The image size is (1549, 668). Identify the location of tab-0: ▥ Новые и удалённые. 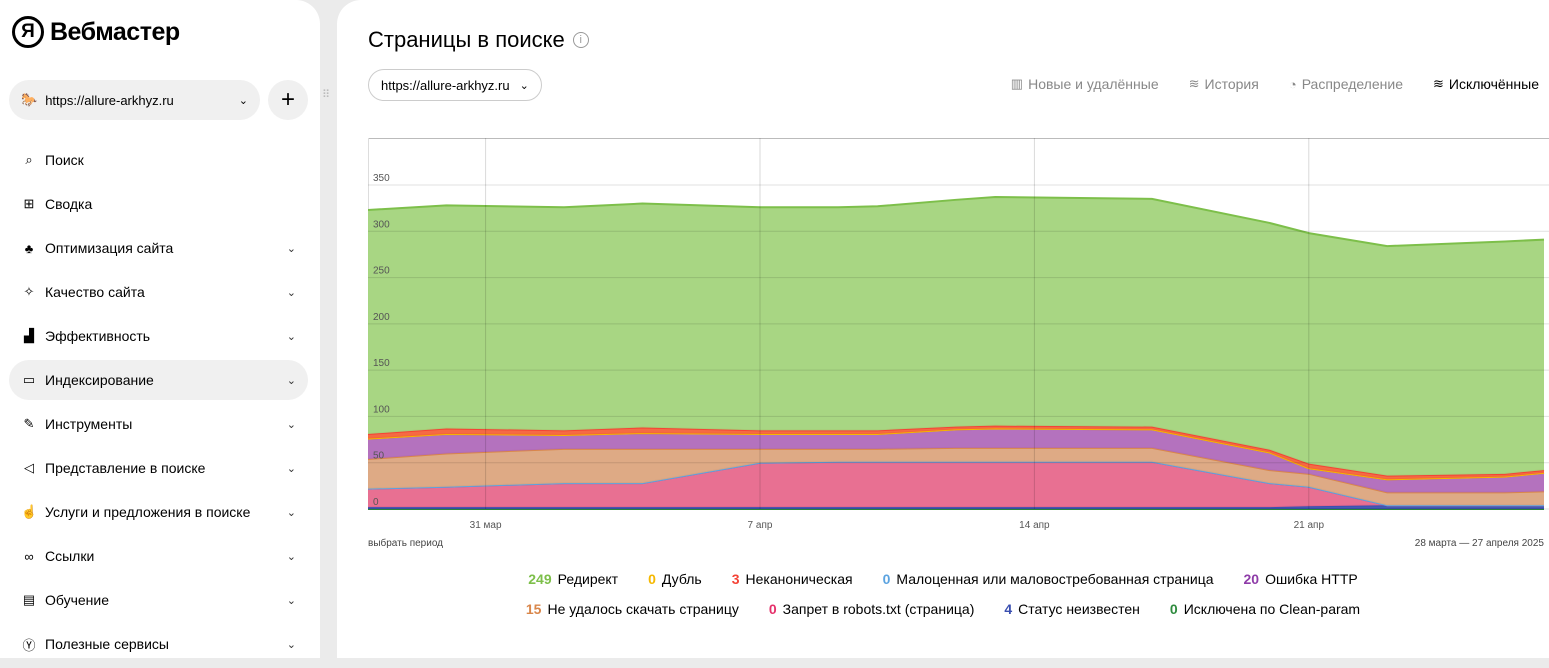
(1085, 84).